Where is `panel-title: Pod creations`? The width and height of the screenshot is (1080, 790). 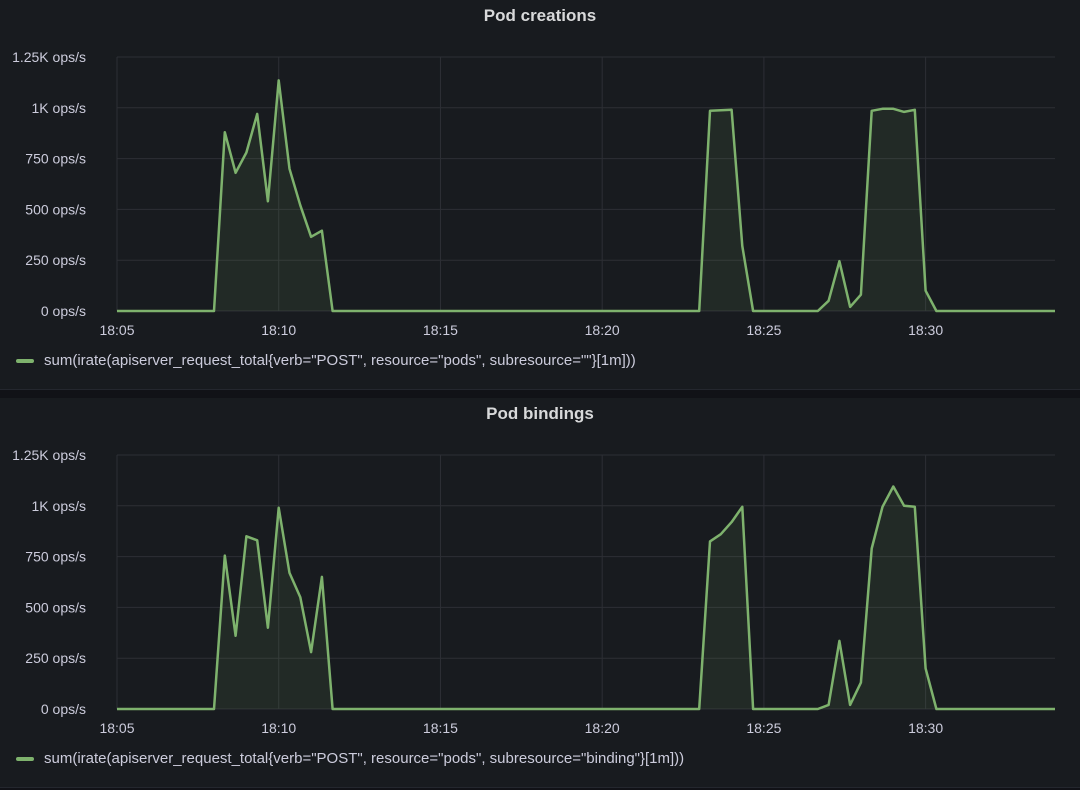 panel-title: Pod creations is located at coordinates (540, 15).